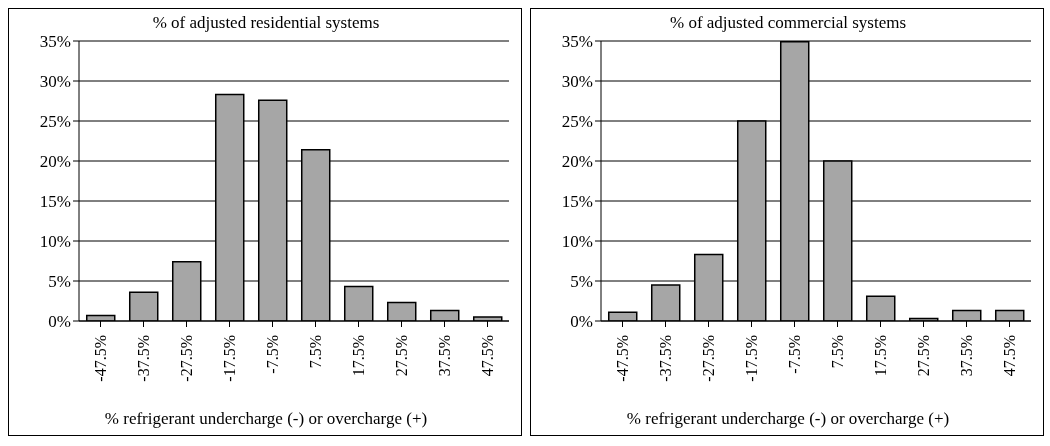 This screenshot has width=1050, height=446. I want to click on chart-title: % of adjusted residential systems, so click(266, 23).